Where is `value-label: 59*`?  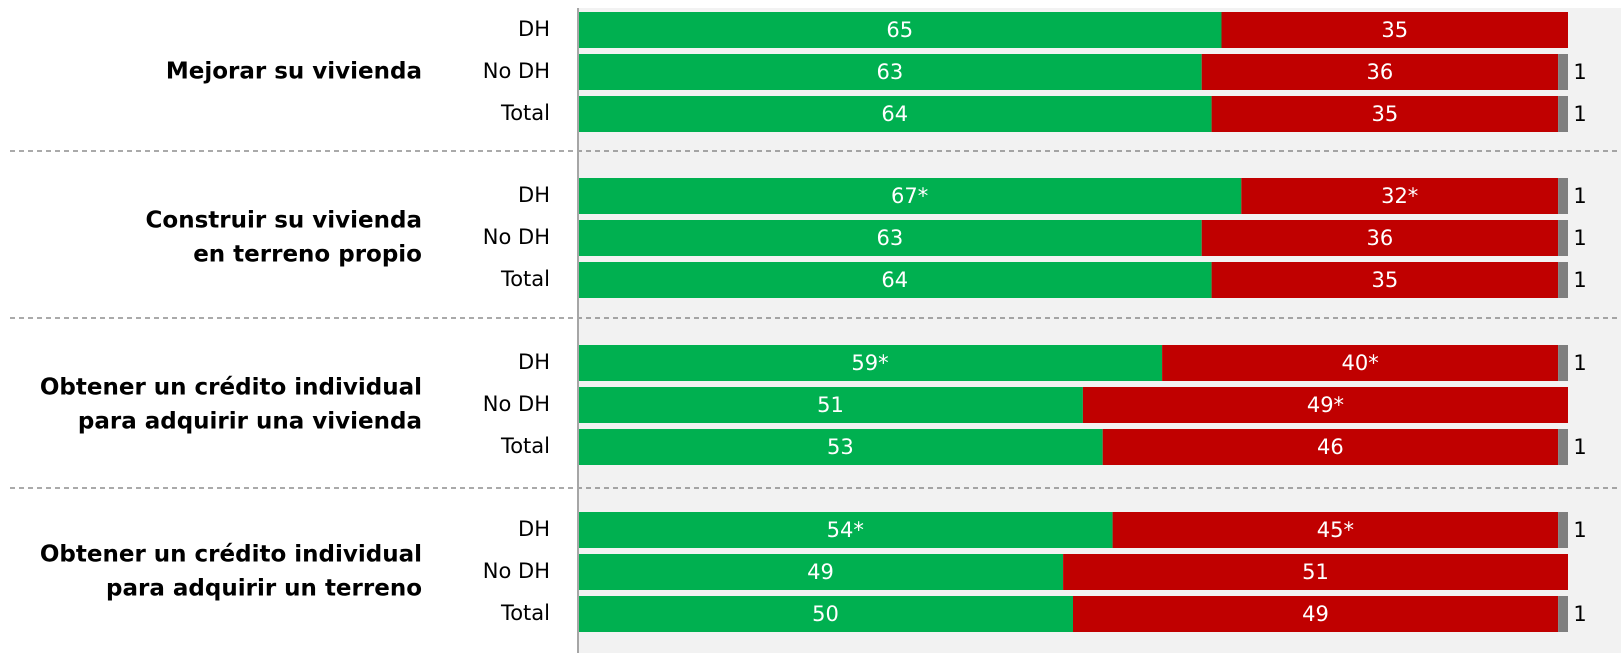 value-label: 59* is located at coordinates (869, 363).